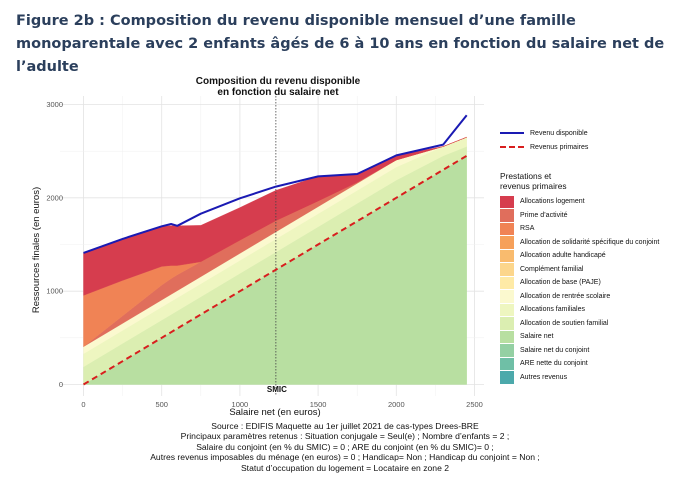 The image size is (688, 493). What do you see at coordinates (277, 246) in the screenshot?
I see `smic-marker: SMIC` at bounding box center [277, 246].